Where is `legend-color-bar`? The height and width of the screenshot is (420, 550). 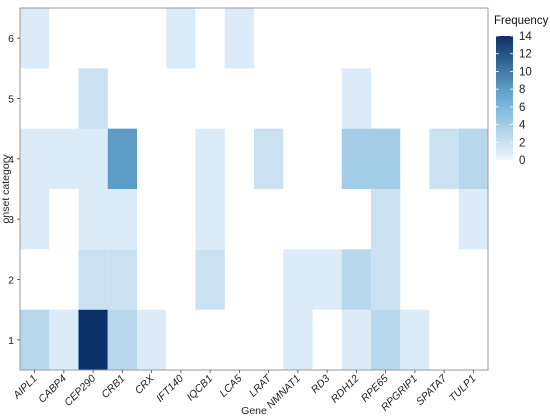
legend-color-bar is located at coordinates (504, 98).